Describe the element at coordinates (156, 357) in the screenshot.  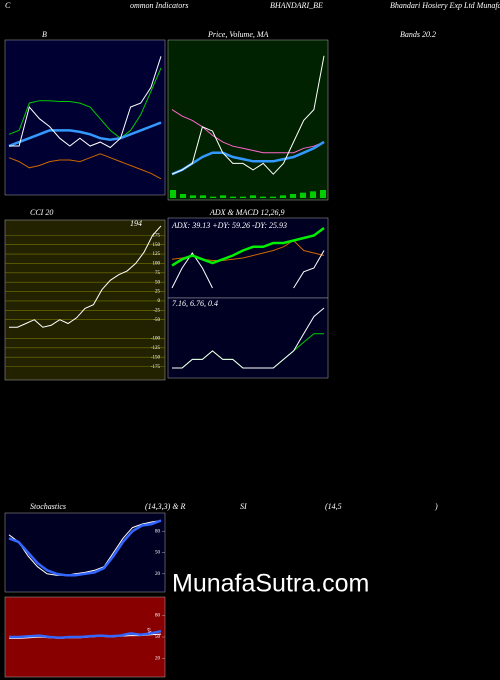
I see `y-tick-label: -150` at that location.